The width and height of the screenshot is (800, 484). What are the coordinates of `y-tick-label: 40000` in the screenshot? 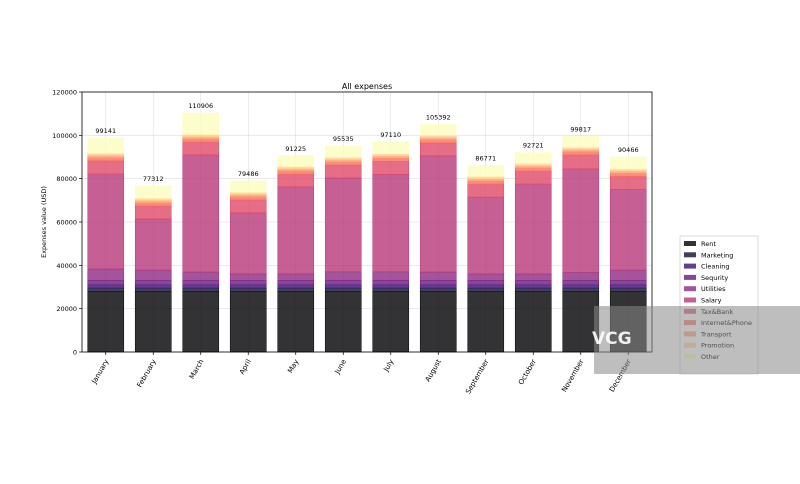 It's located at (66, 266).